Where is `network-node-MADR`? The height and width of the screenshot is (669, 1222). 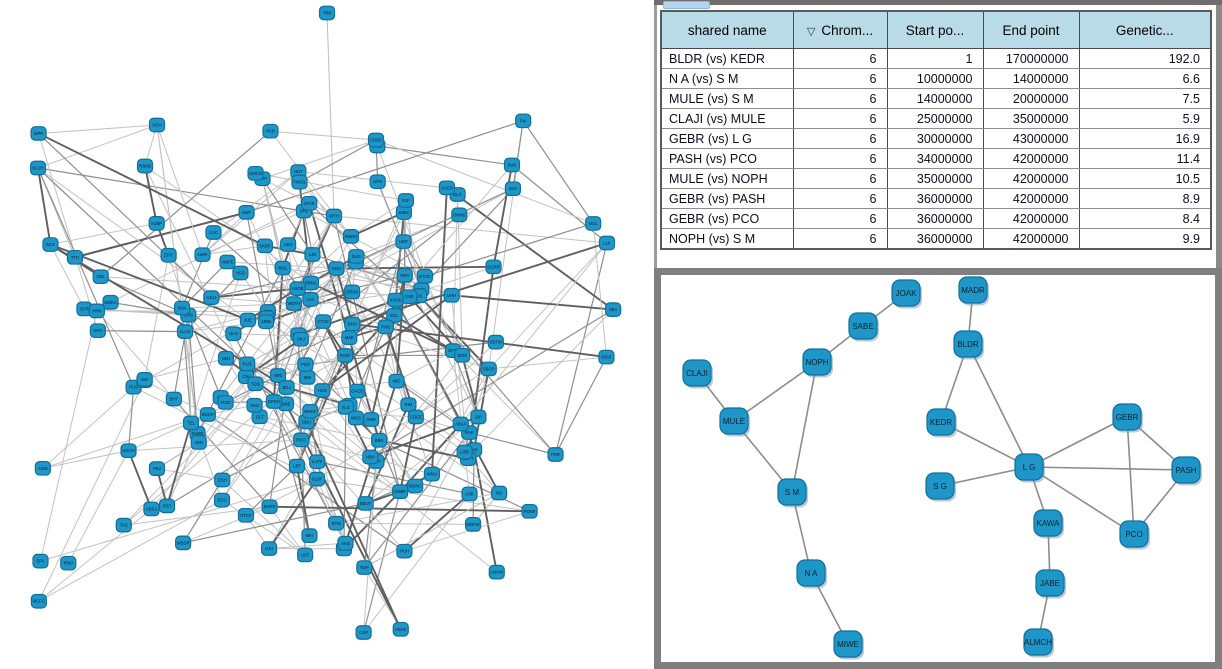
network-node-MADR is located at coordinates (973, 290).